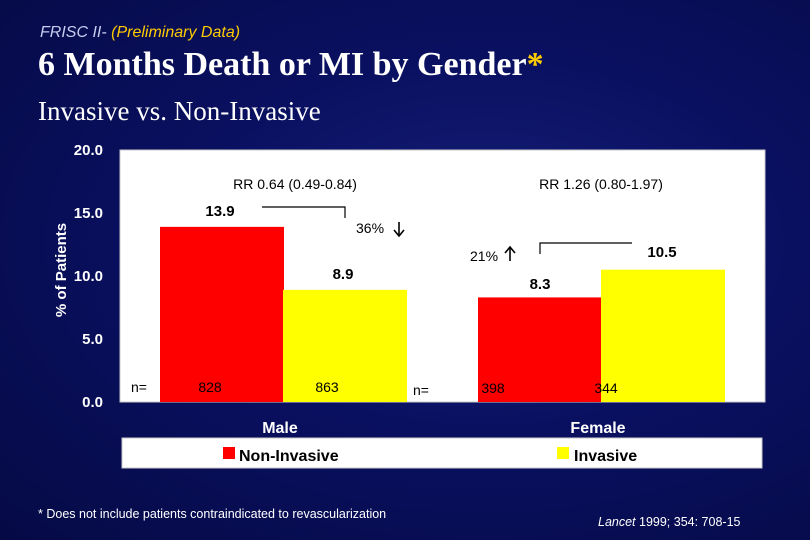  What do you see at coordinates (345, 345) in the screenshot?
I see `bar-male-invasive` at bounding box center [345, 345].